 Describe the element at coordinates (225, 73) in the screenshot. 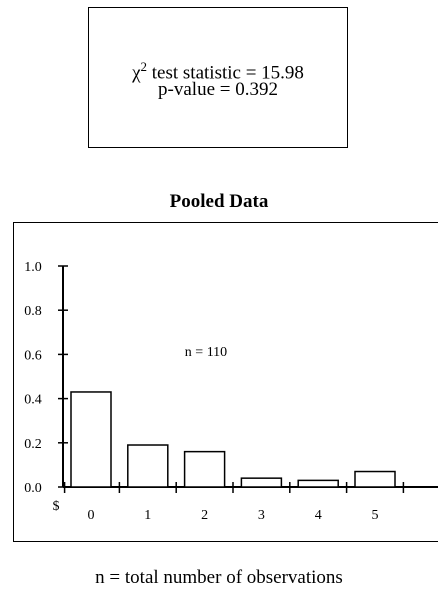

I see `chi-statistic-text: test statistic = 15.98` at that location.